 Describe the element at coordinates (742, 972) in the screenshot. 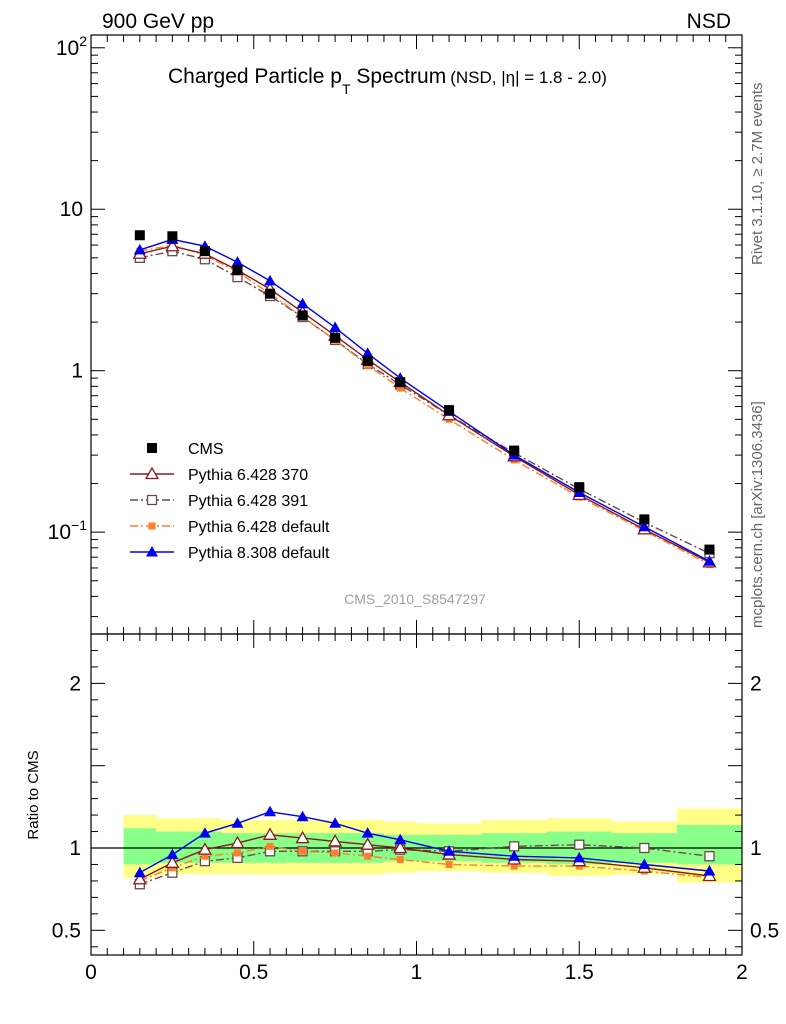

I see `x-tick-label: 2` at that location.